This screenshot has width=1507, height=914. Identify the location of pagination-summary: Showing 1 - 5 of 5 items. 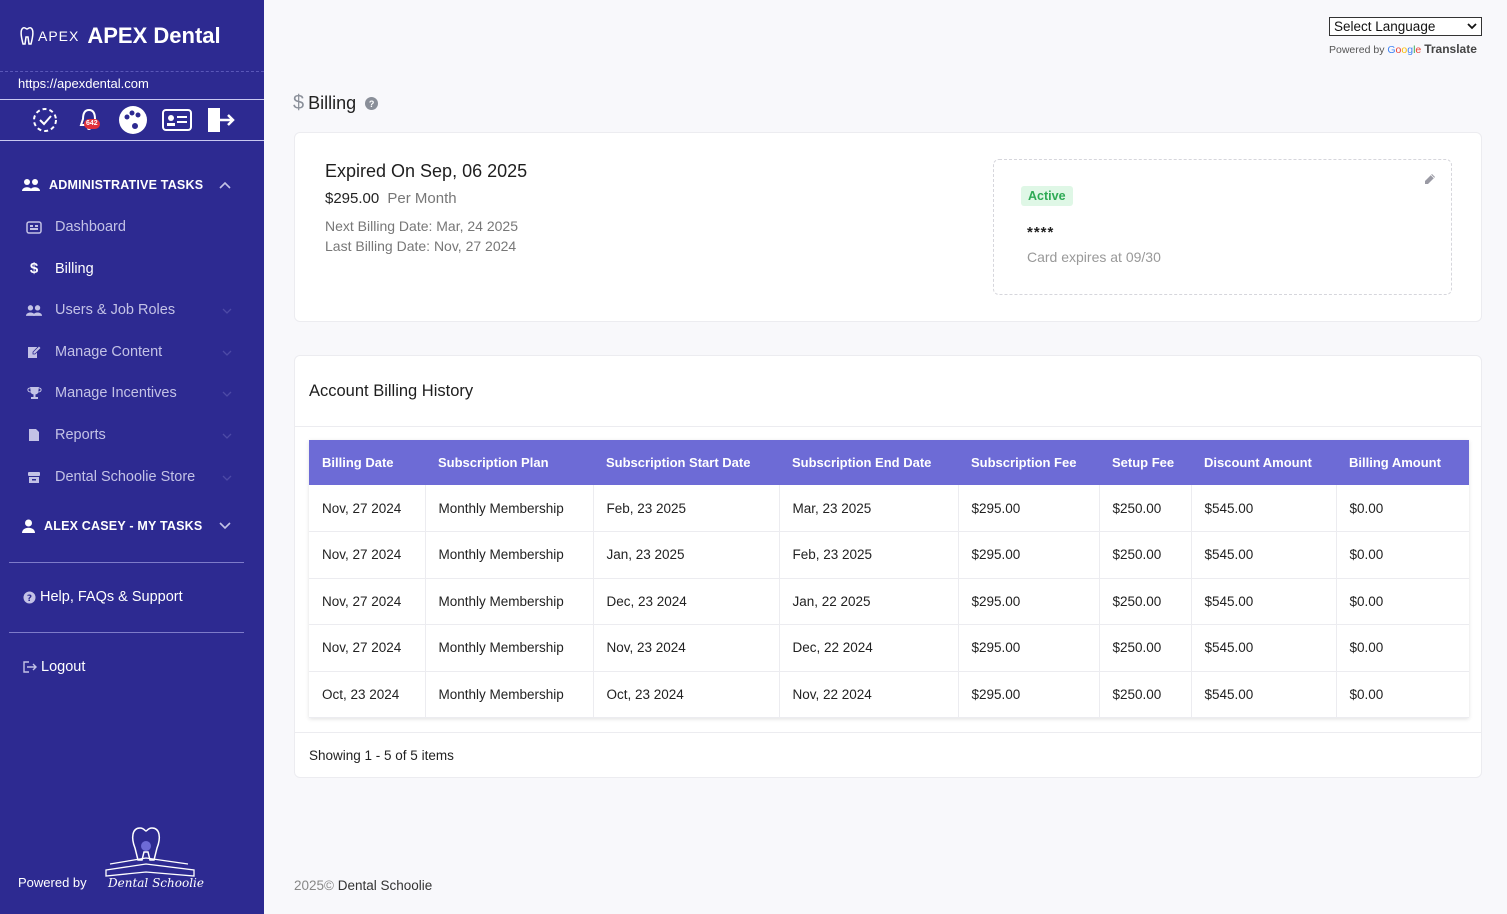
(381, 755).